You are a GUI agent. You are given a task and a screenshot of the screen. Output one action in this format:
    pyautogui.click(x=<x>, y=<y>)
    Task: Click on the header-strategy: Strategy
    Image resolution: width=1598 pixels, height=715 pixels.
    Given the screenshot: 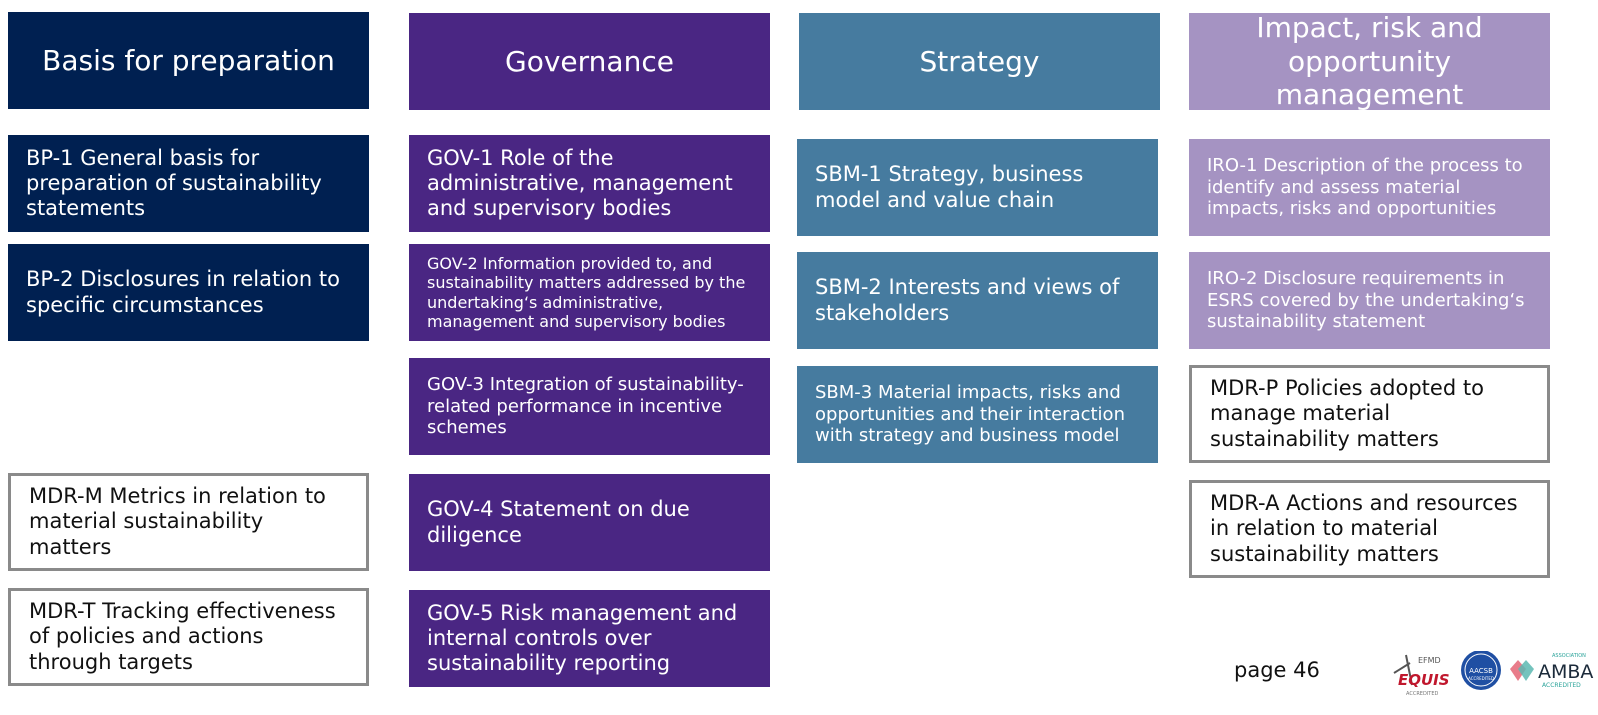 What is the action you would take?
    pyautogui.click(x=979, y=61)
    